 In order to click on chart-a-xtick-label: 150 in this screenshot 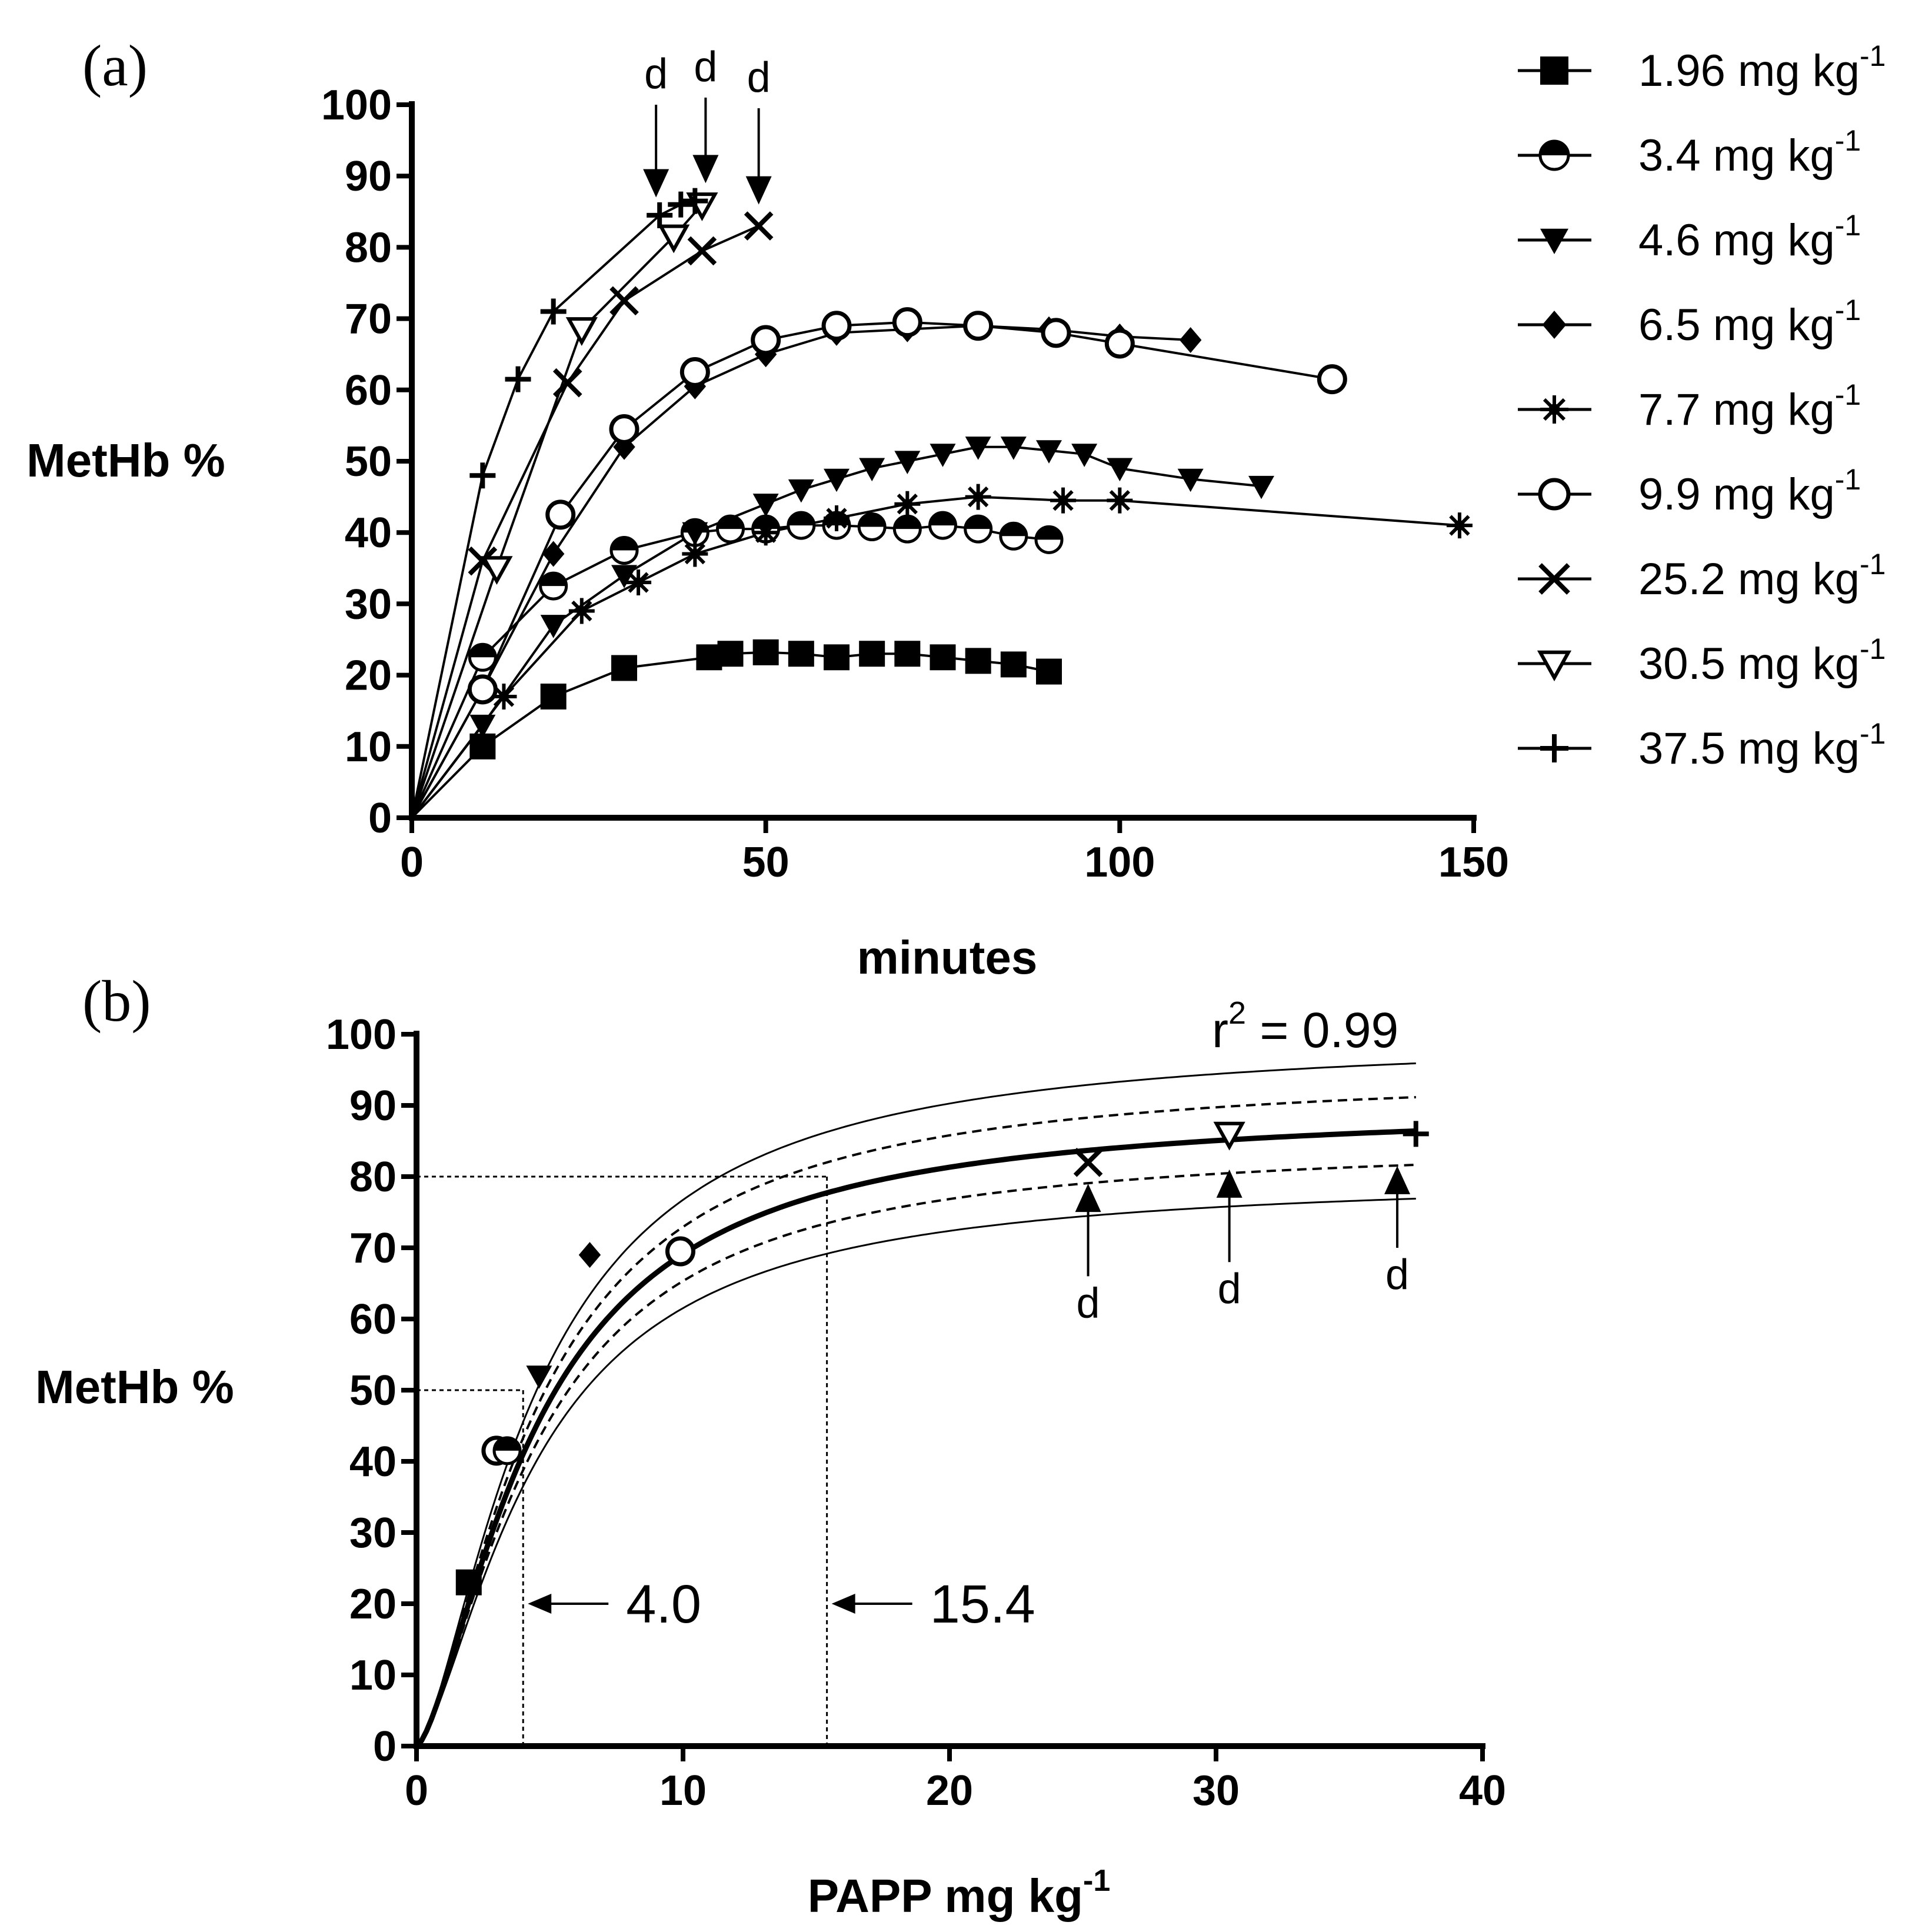, I will do `click(1473, 862)`.